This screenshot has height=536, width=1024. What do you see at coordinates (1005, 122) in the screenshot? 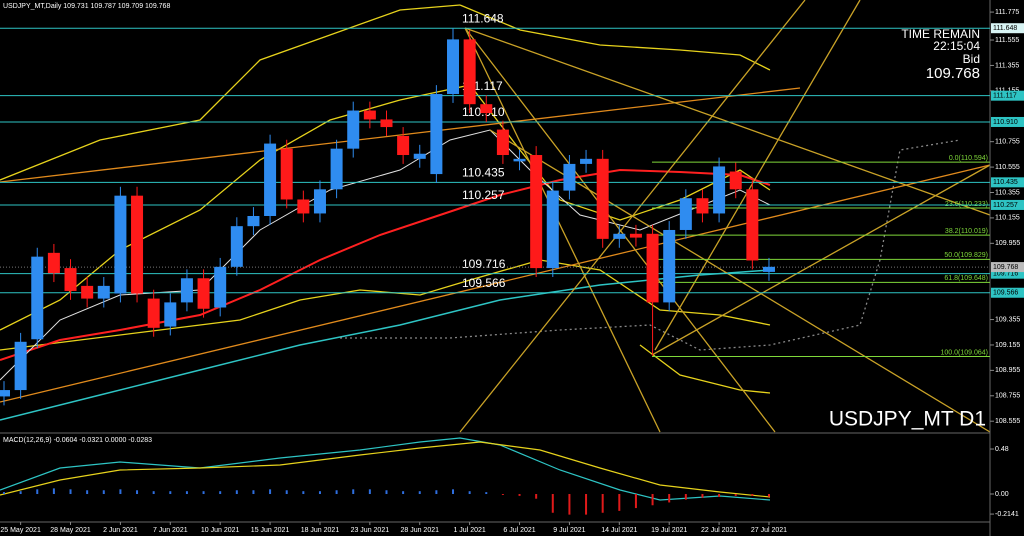
I see `level-tag-label: 110.910` at bounding box center [1005, 122].